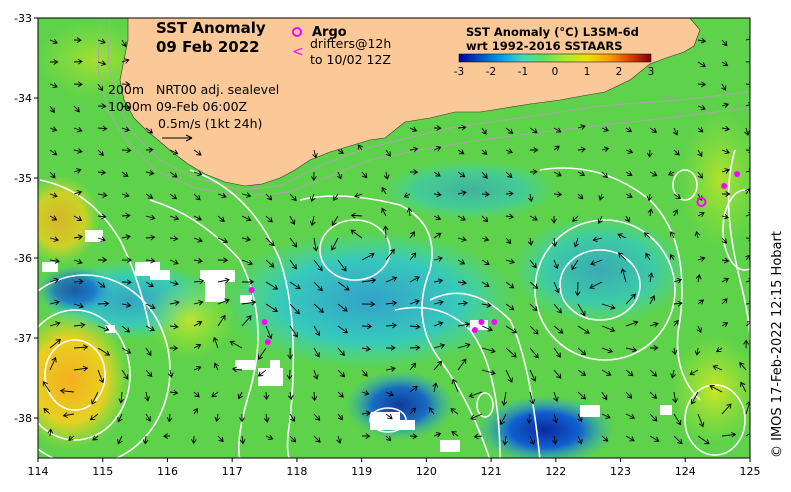  I want to click on latitude-axis: -33 -34 -35 -36 -37 -38, so click(26, 218).